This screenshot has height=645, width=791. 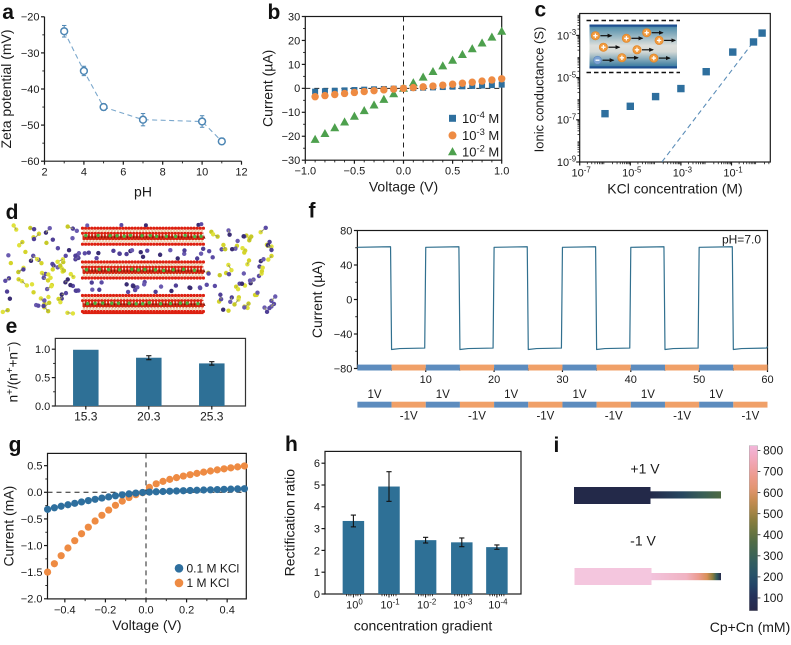 I want to click on svg-text: 500, so click(x=773, y=514).